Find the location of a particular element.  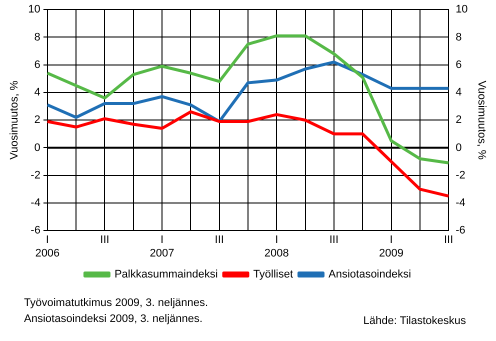

y-tick-label: 0 is located at coordinates (37, 148).